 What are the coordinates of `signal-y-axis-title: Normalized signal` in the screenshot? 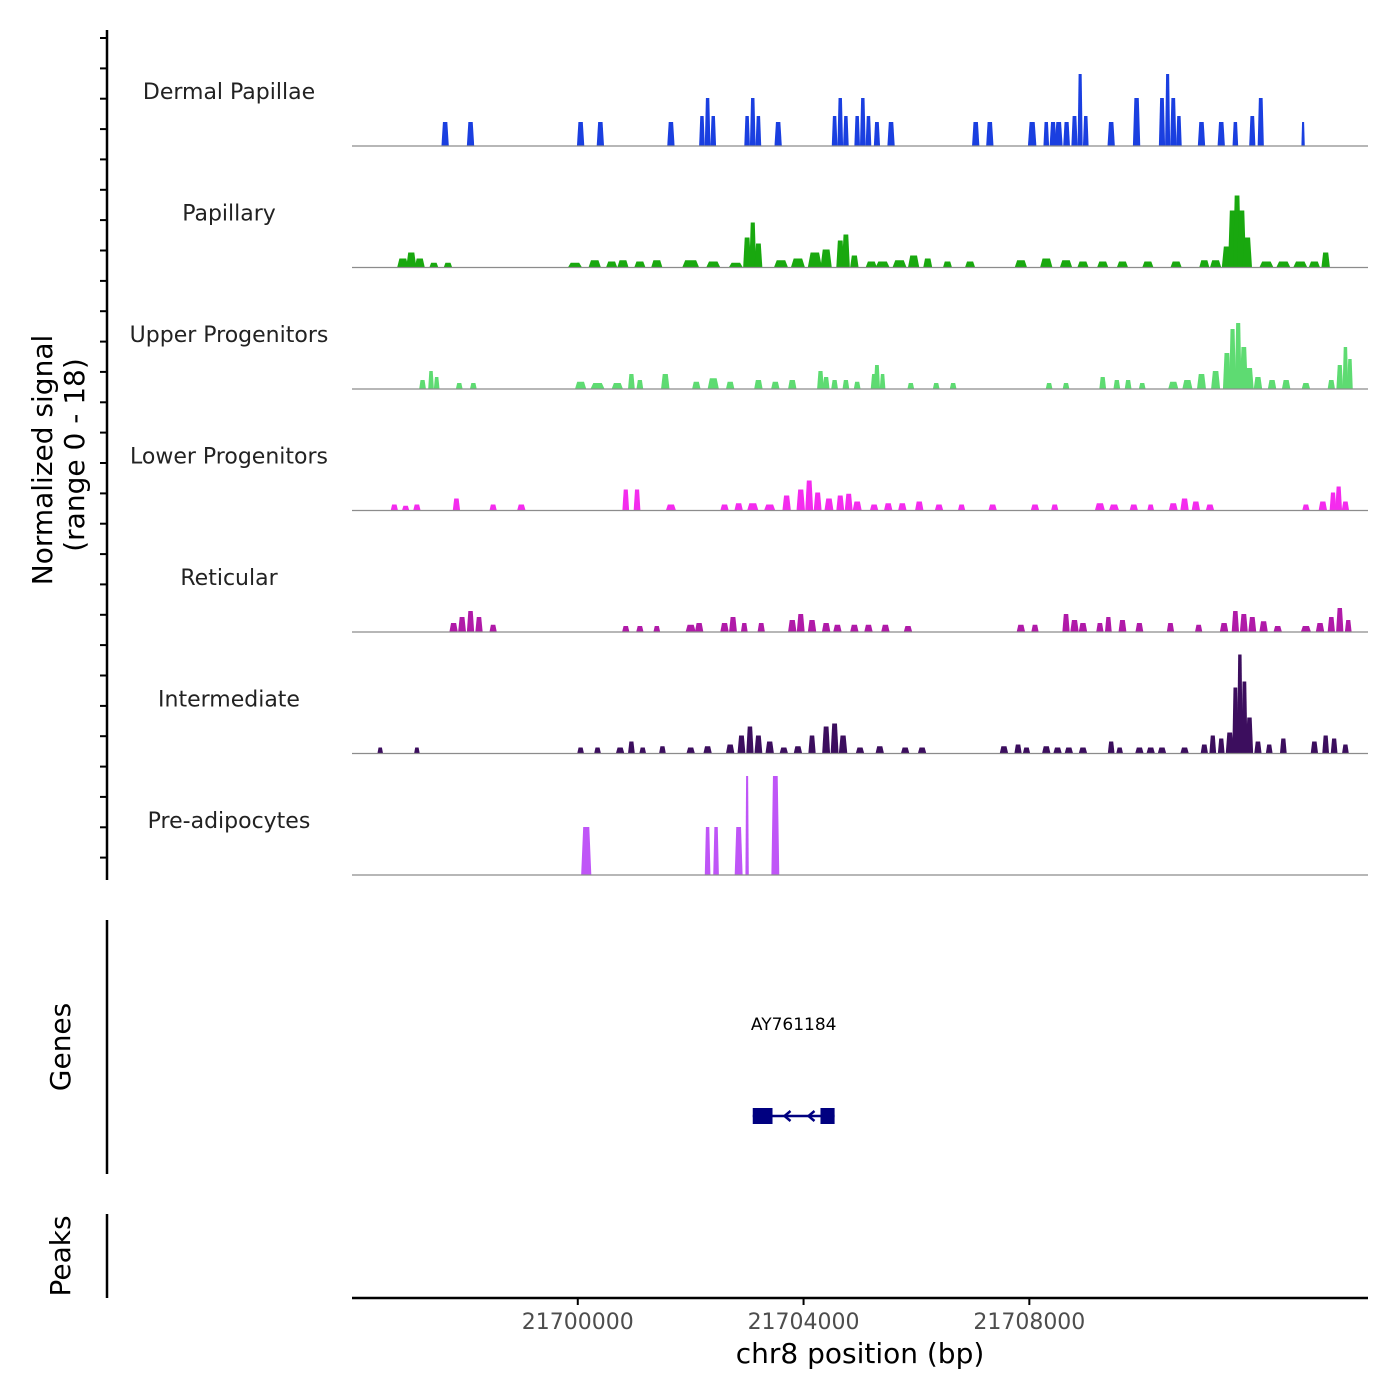 It's located at (42, 460).